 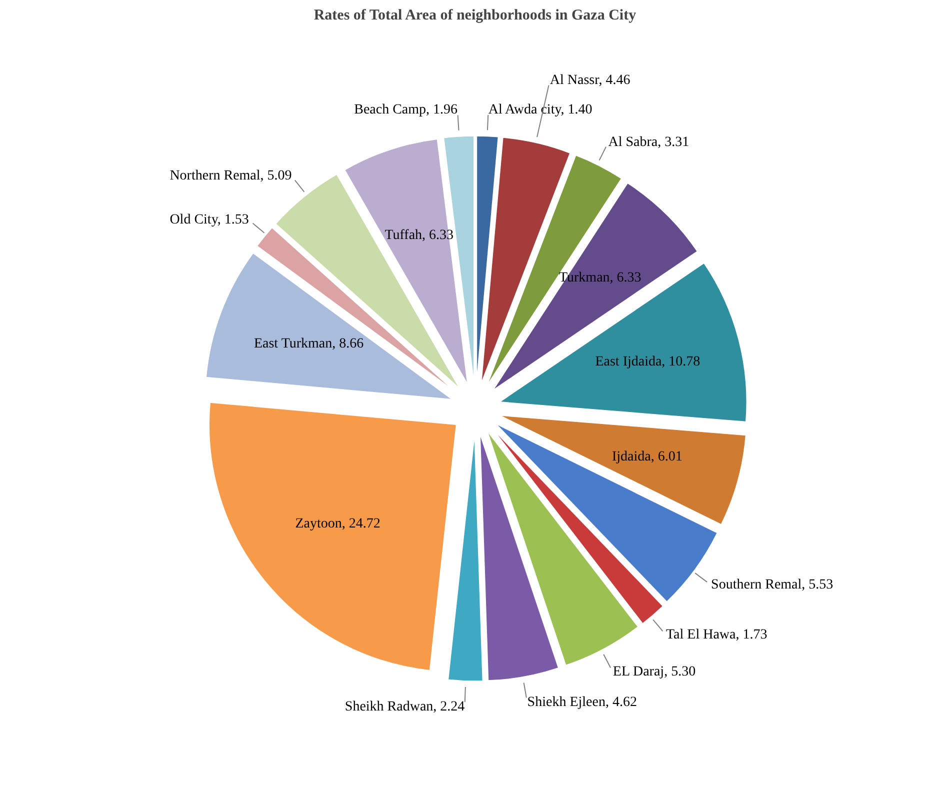 I want to click on slice-label: Al Sabra, 3.31, so click(x=649, y=142).